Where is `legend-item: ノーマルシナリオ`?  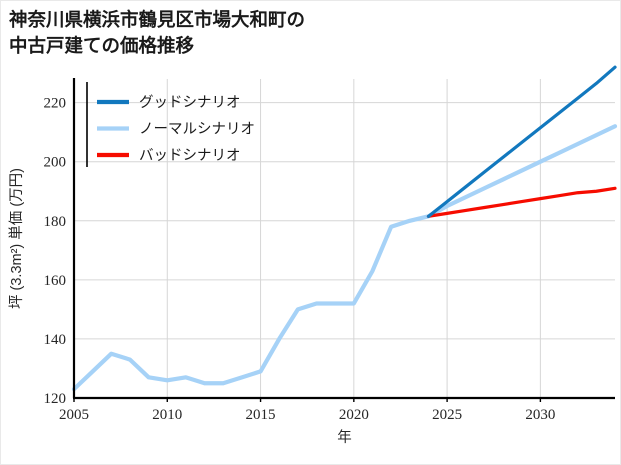
legend-item: ノーマルシナリオ is located at coordinates (176, 130).